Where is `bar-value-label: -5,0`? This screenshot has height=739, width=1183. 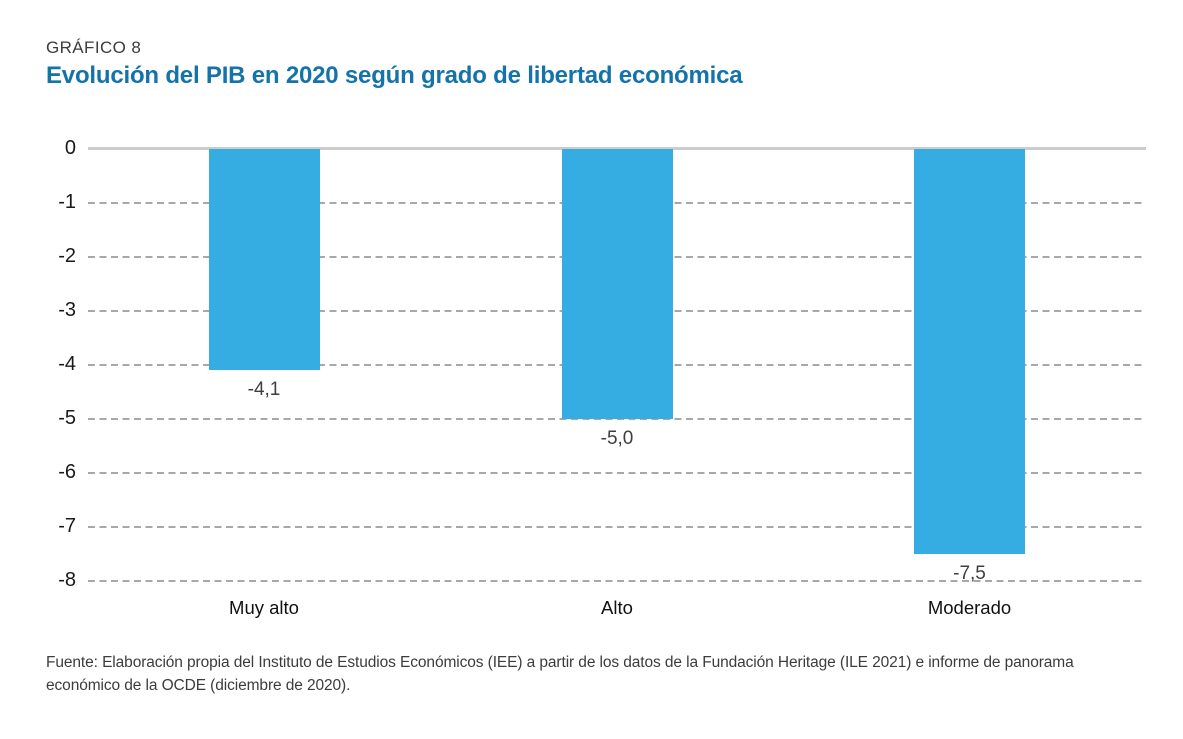
bar-value-label: -5,0 is located at coordinates (617, 438).